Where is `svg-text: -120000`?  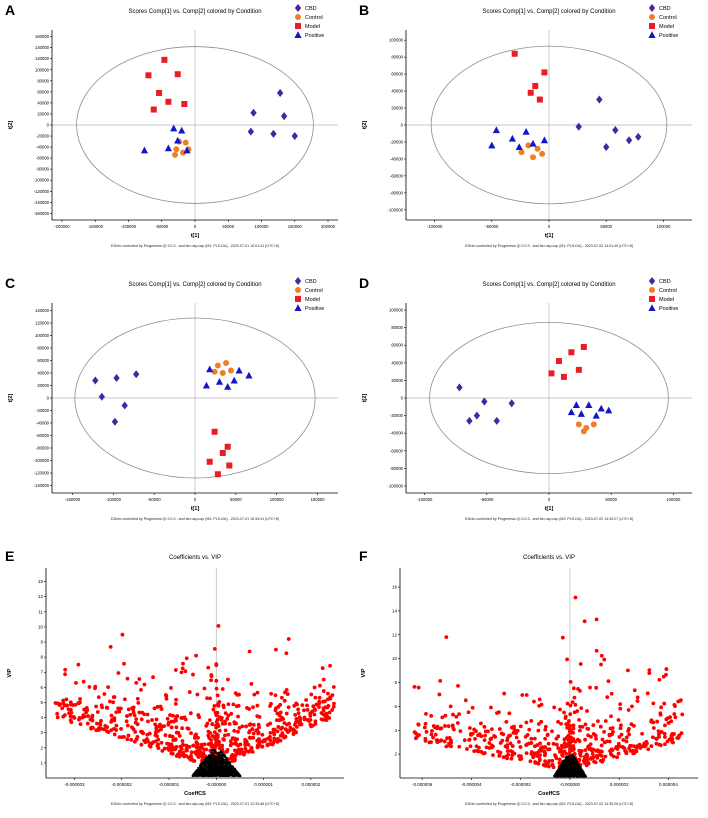
svg-text: -120000 is located at coordinates (42, 191).